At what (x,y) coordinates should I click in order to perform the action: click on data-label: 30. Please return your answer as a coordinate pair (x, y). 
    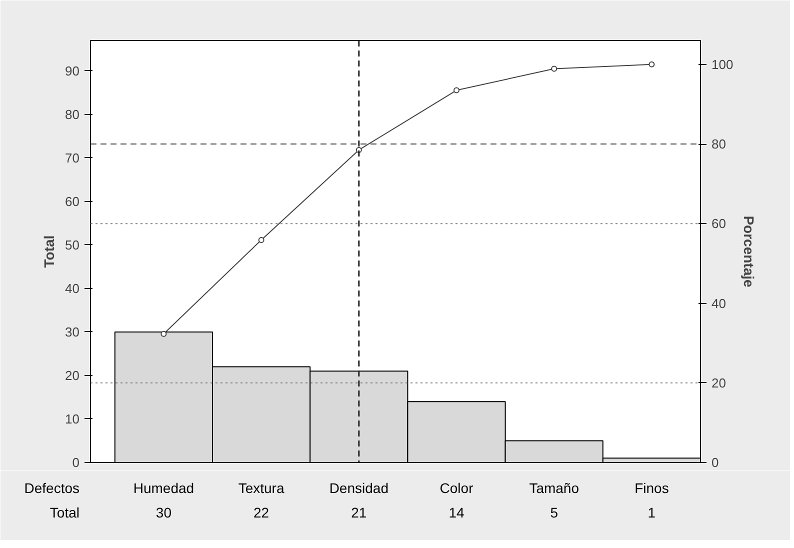
    Looking at the image, I should click on (164, 512).